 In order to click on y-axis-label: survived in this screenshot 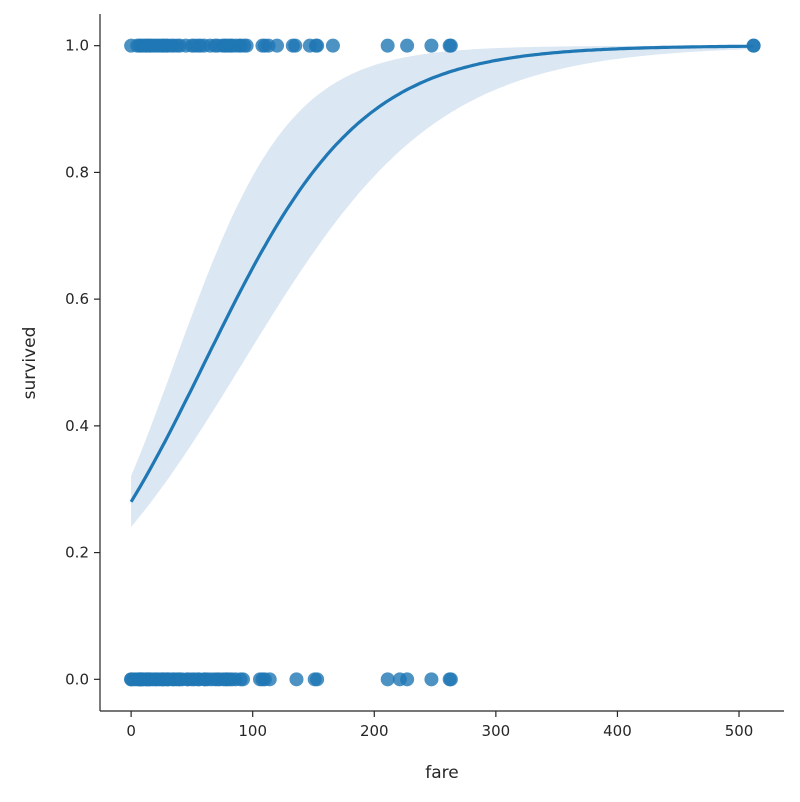, I will do `click(30, 363)`.